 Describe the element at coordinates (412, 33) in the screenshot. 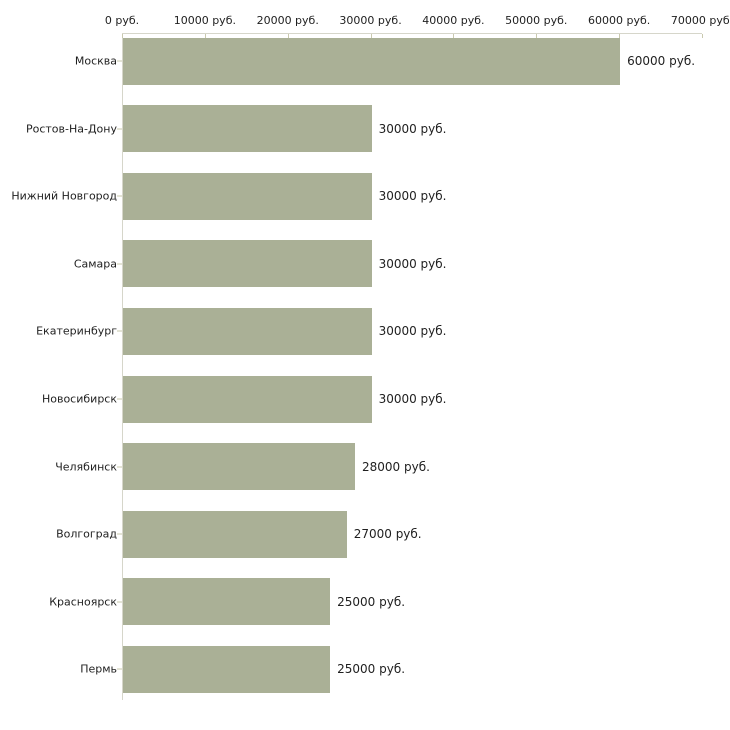

I see `x-axis-line` at that location.